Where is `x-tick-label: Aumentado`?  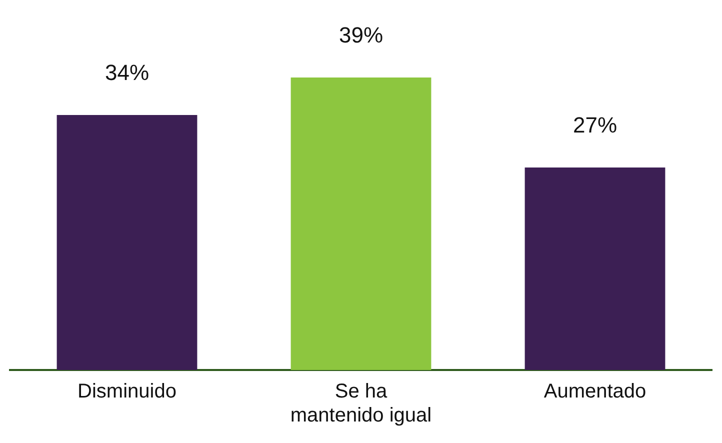 x-tick-label: Aumentado is located at coordinates (595, 391).